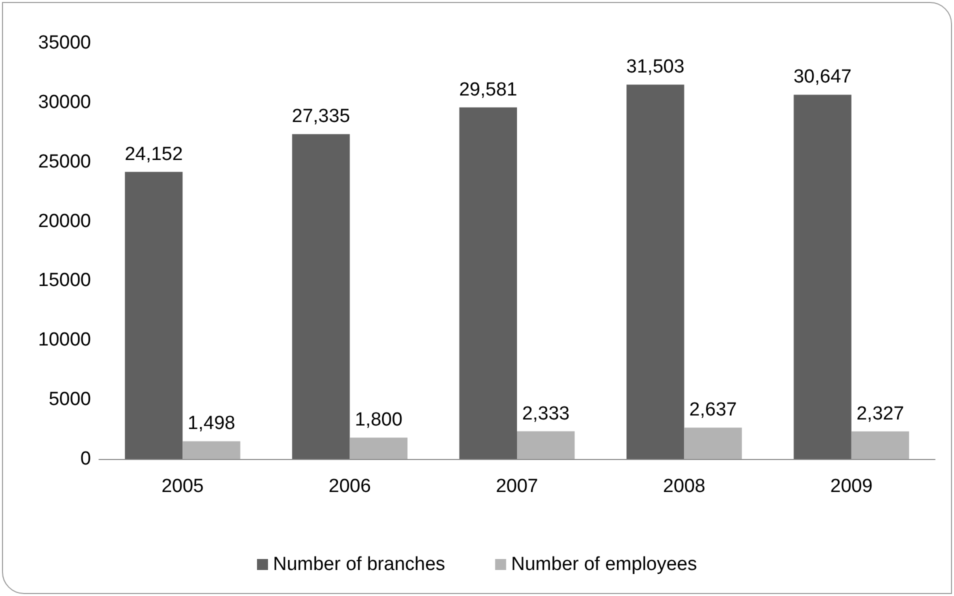 This screenshot has width=954, height=596. What do you see at coordinates (64, 102) in the screenshot?
I see `y-tick-label: 30000` at bounding box center [64, 102].